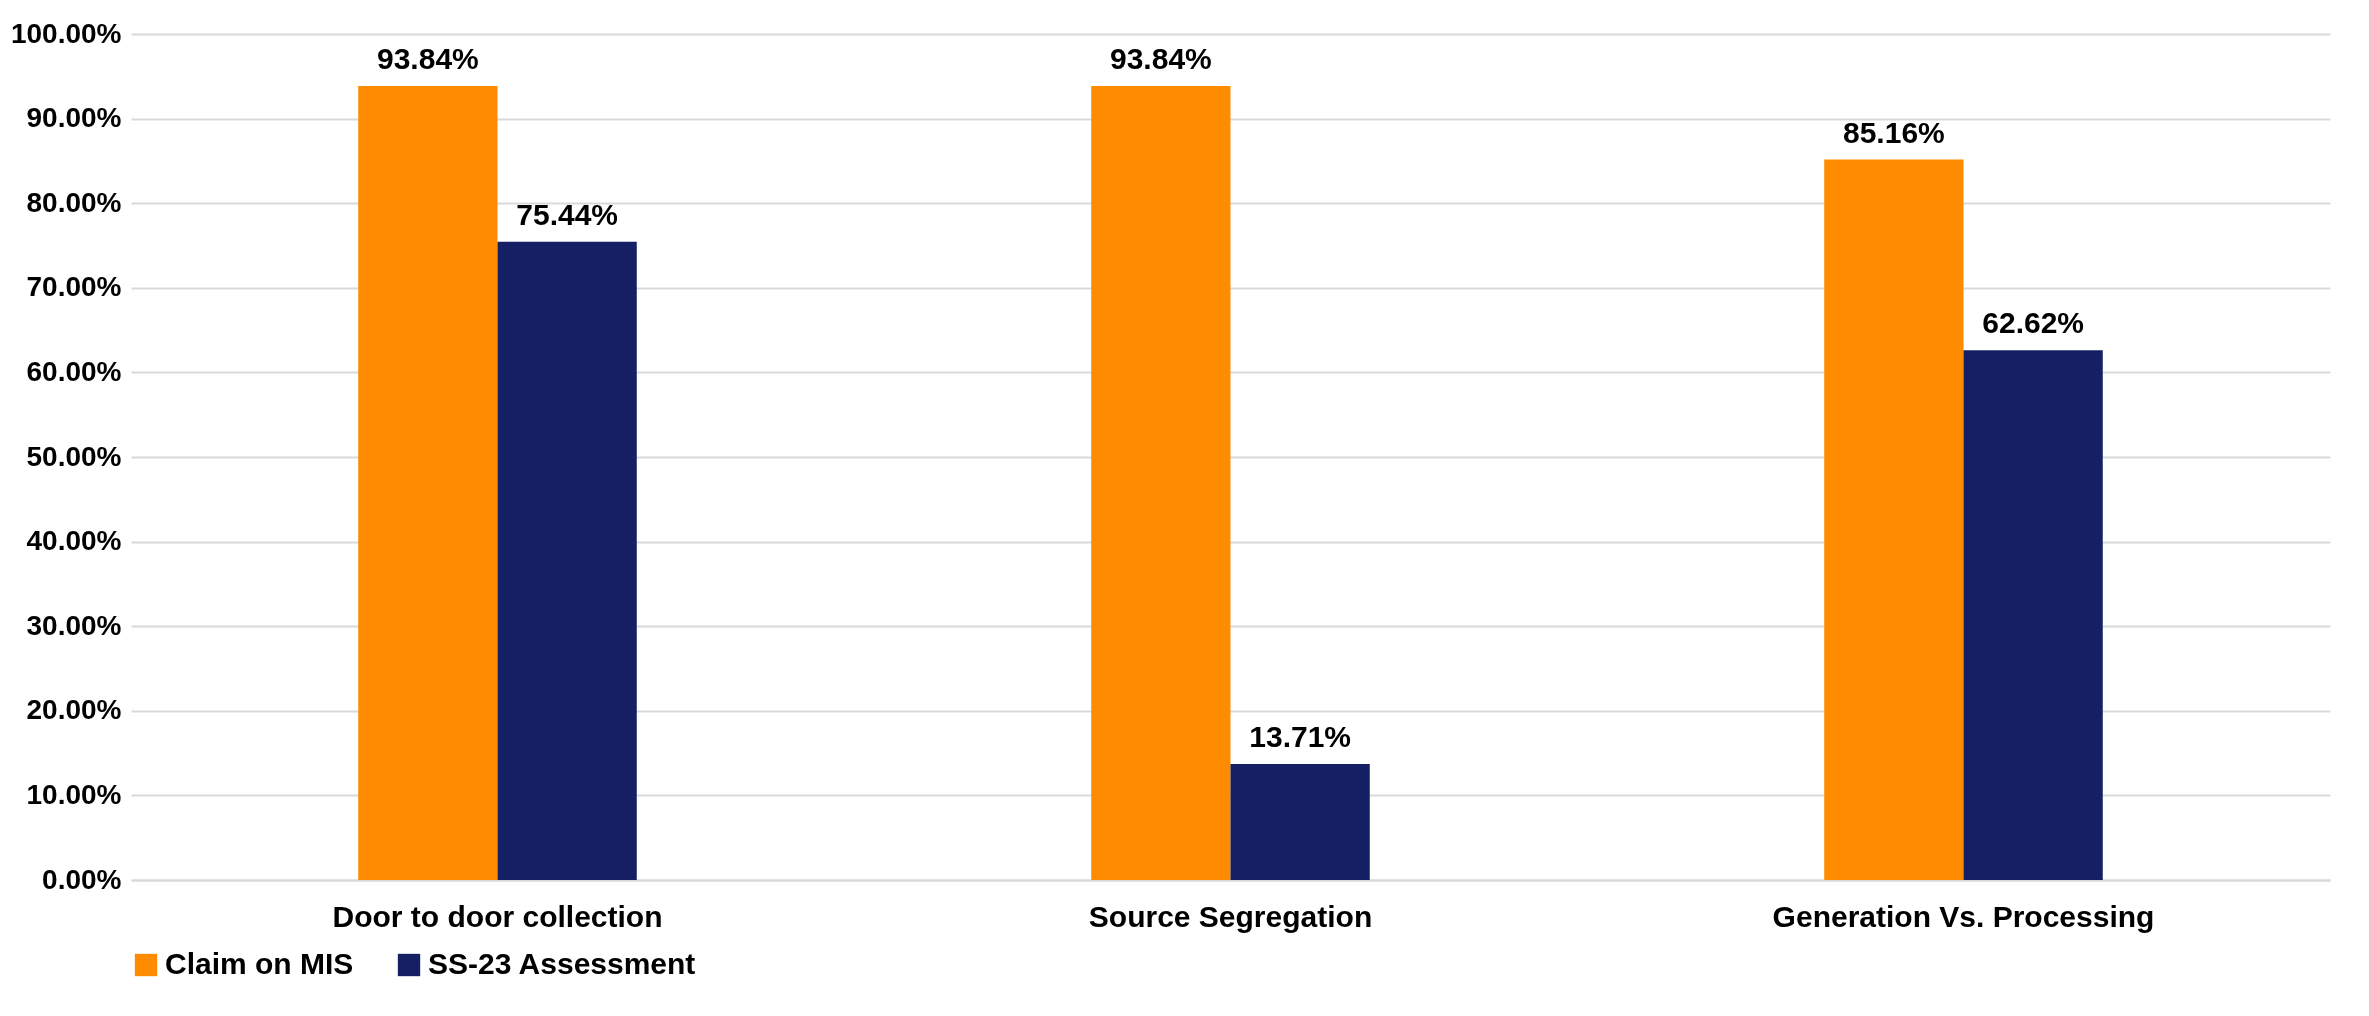 The width and height of the screenshot is (2369, 1016). I want to click on x-tick-label: Source Segregation, so click(1230, 916).